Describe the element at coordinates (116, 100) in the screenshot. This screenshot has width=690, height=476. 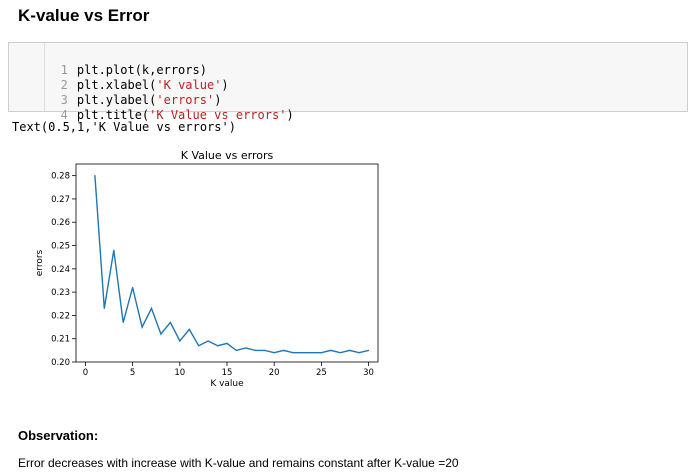
I see `code-text: plt.ylabel(` at that location.